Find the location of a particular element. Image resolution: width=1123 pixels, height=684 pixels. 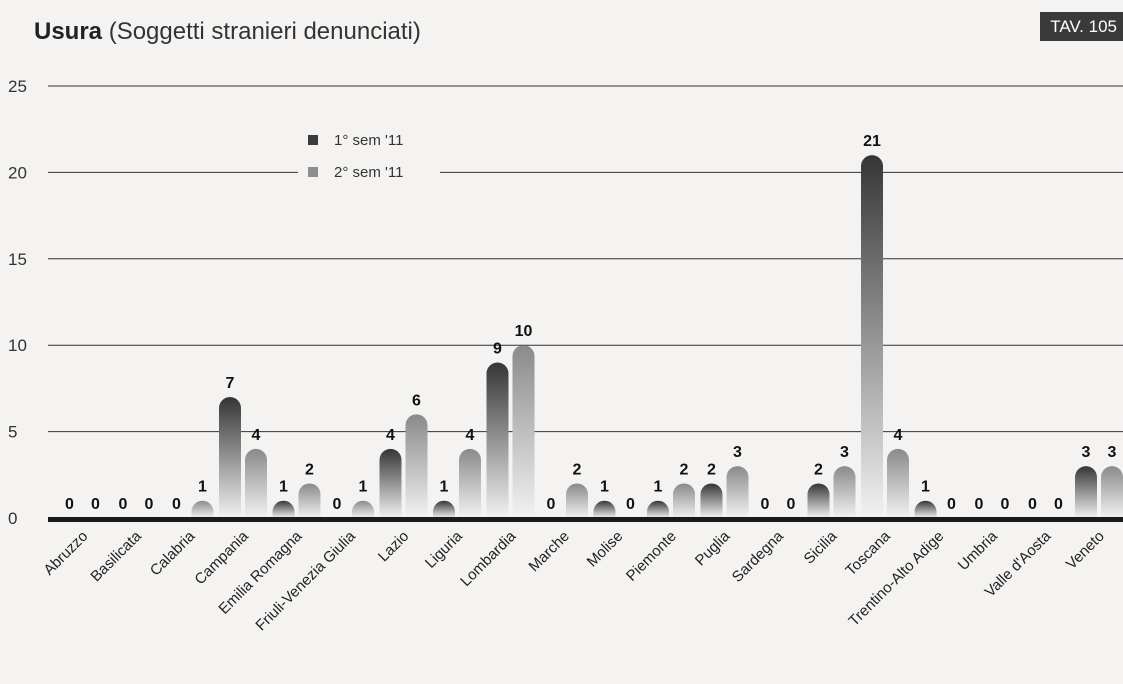

y-tick-label: 20 is located at coordinates (17, 172).